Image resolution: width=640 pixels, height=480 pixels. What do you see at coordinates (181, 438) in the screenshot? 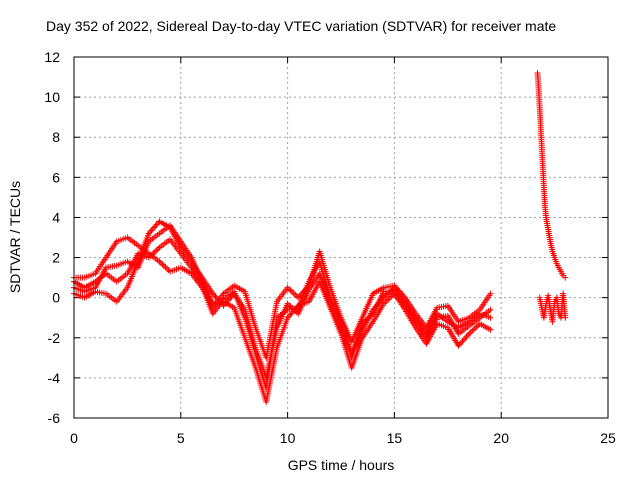
I see `x-tick-label: 5` at bounding box center [181, 438].